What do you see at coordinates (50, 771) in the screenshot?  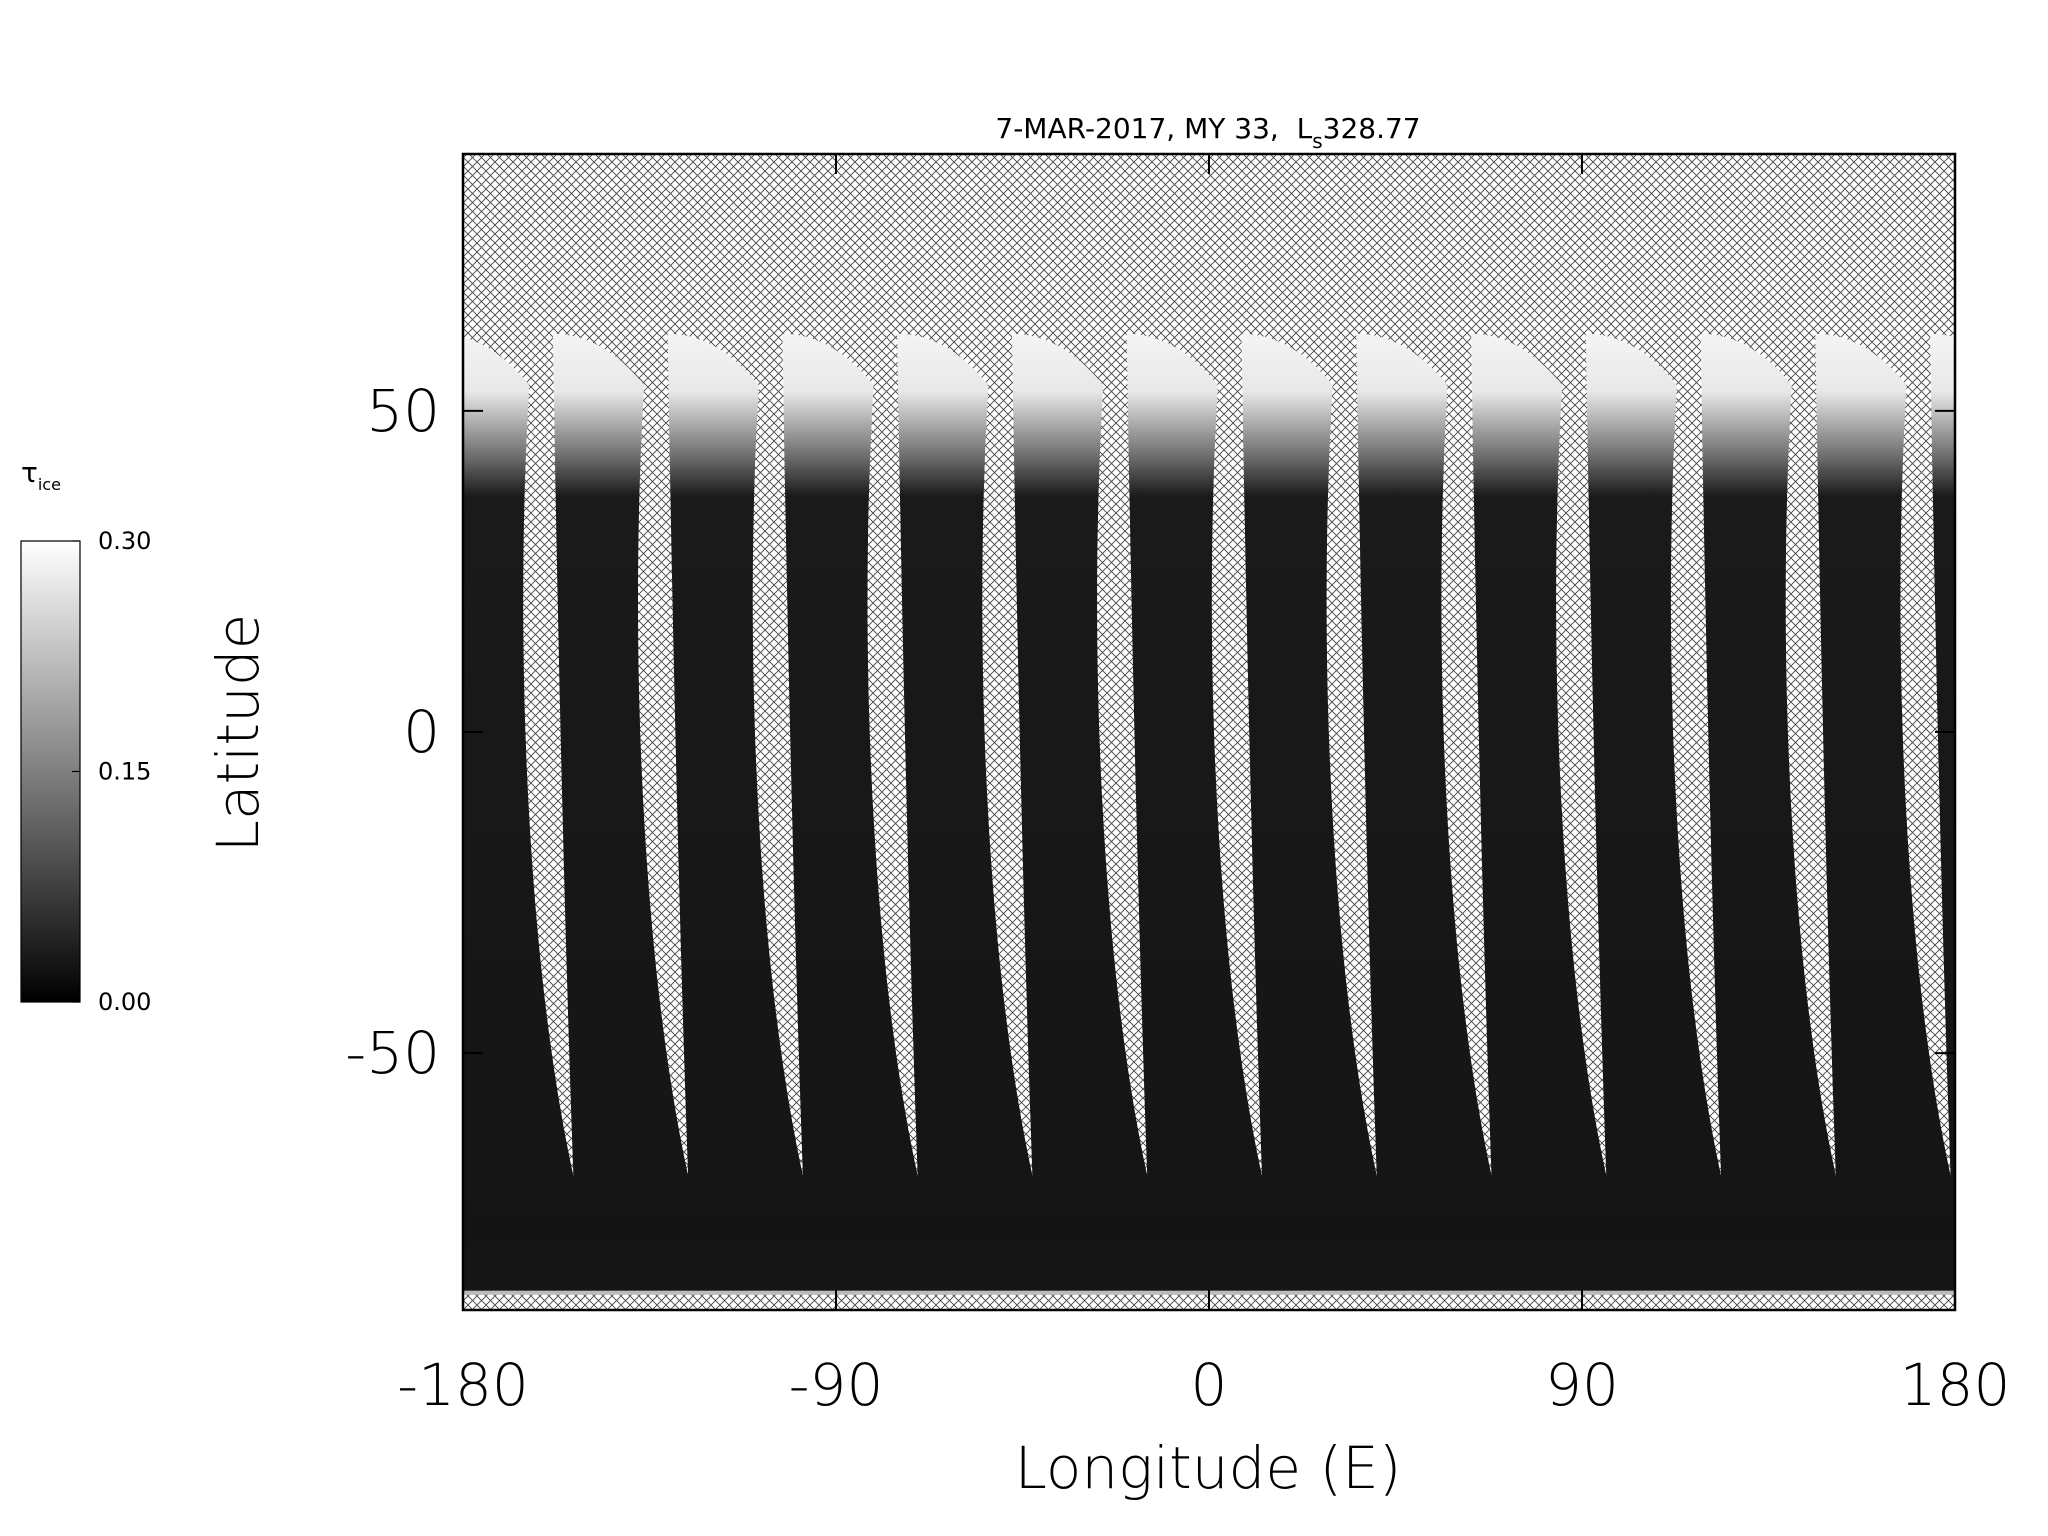 I see `colorbar` at bounding box center [50, 771].